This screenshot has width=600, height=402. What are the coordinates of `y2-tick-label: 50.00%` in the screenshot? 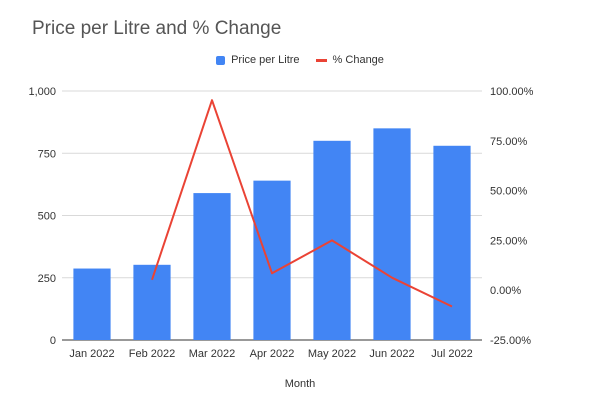 It's located at (509, 192).